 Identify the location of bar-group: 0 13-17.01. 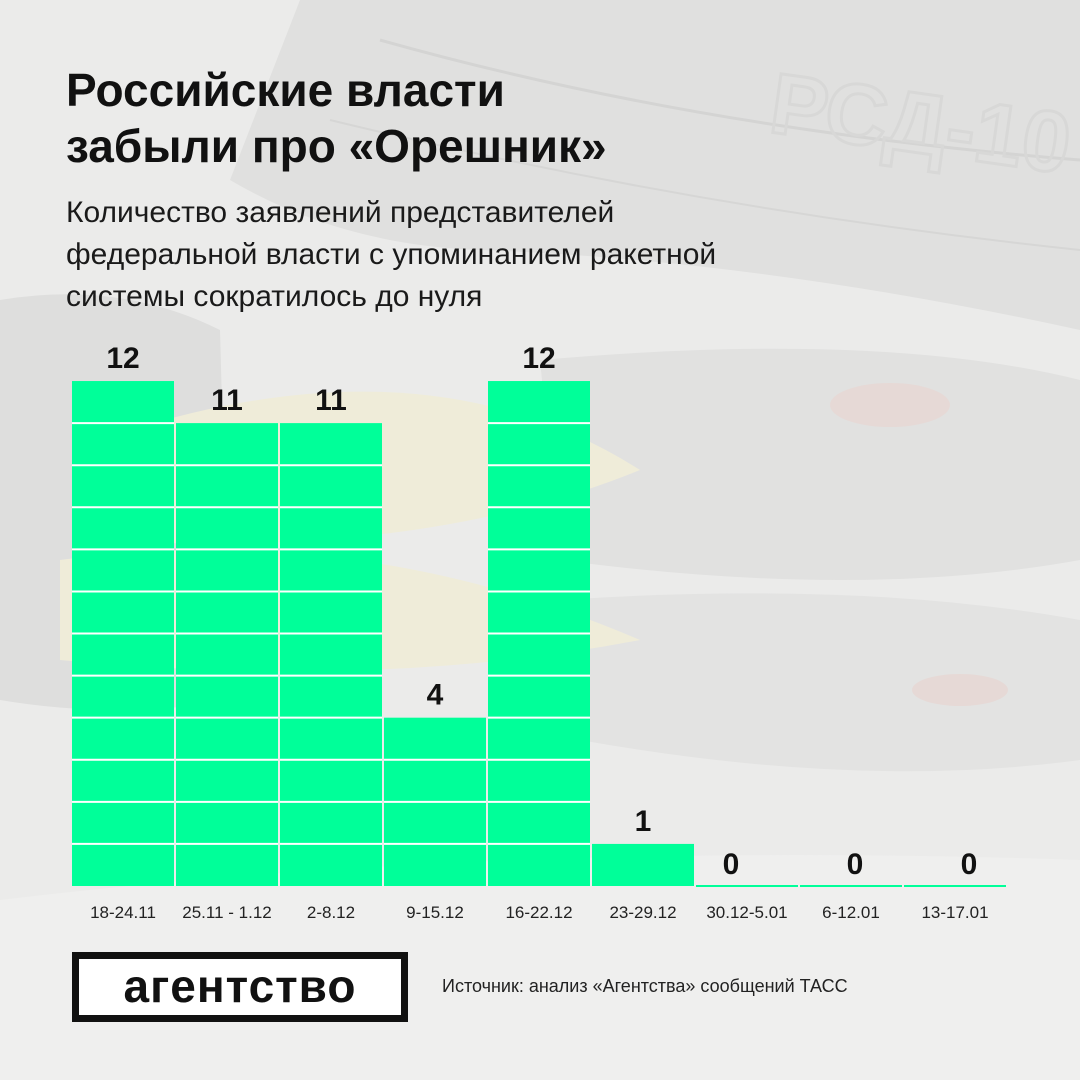
(955, 885).